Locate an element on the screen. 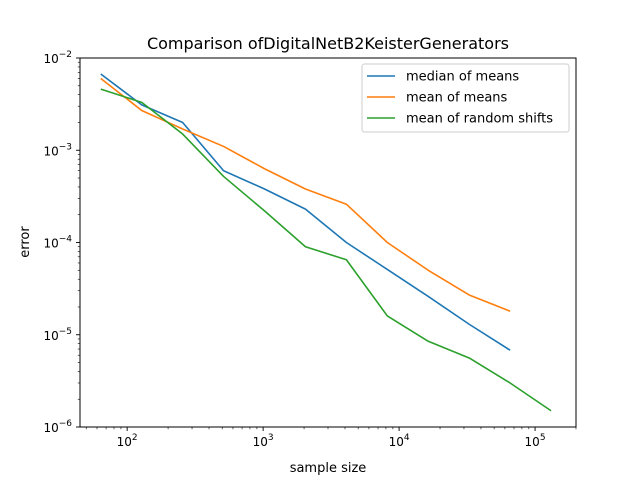  x-tick-label: 10² is located at coordinates (127, 441).